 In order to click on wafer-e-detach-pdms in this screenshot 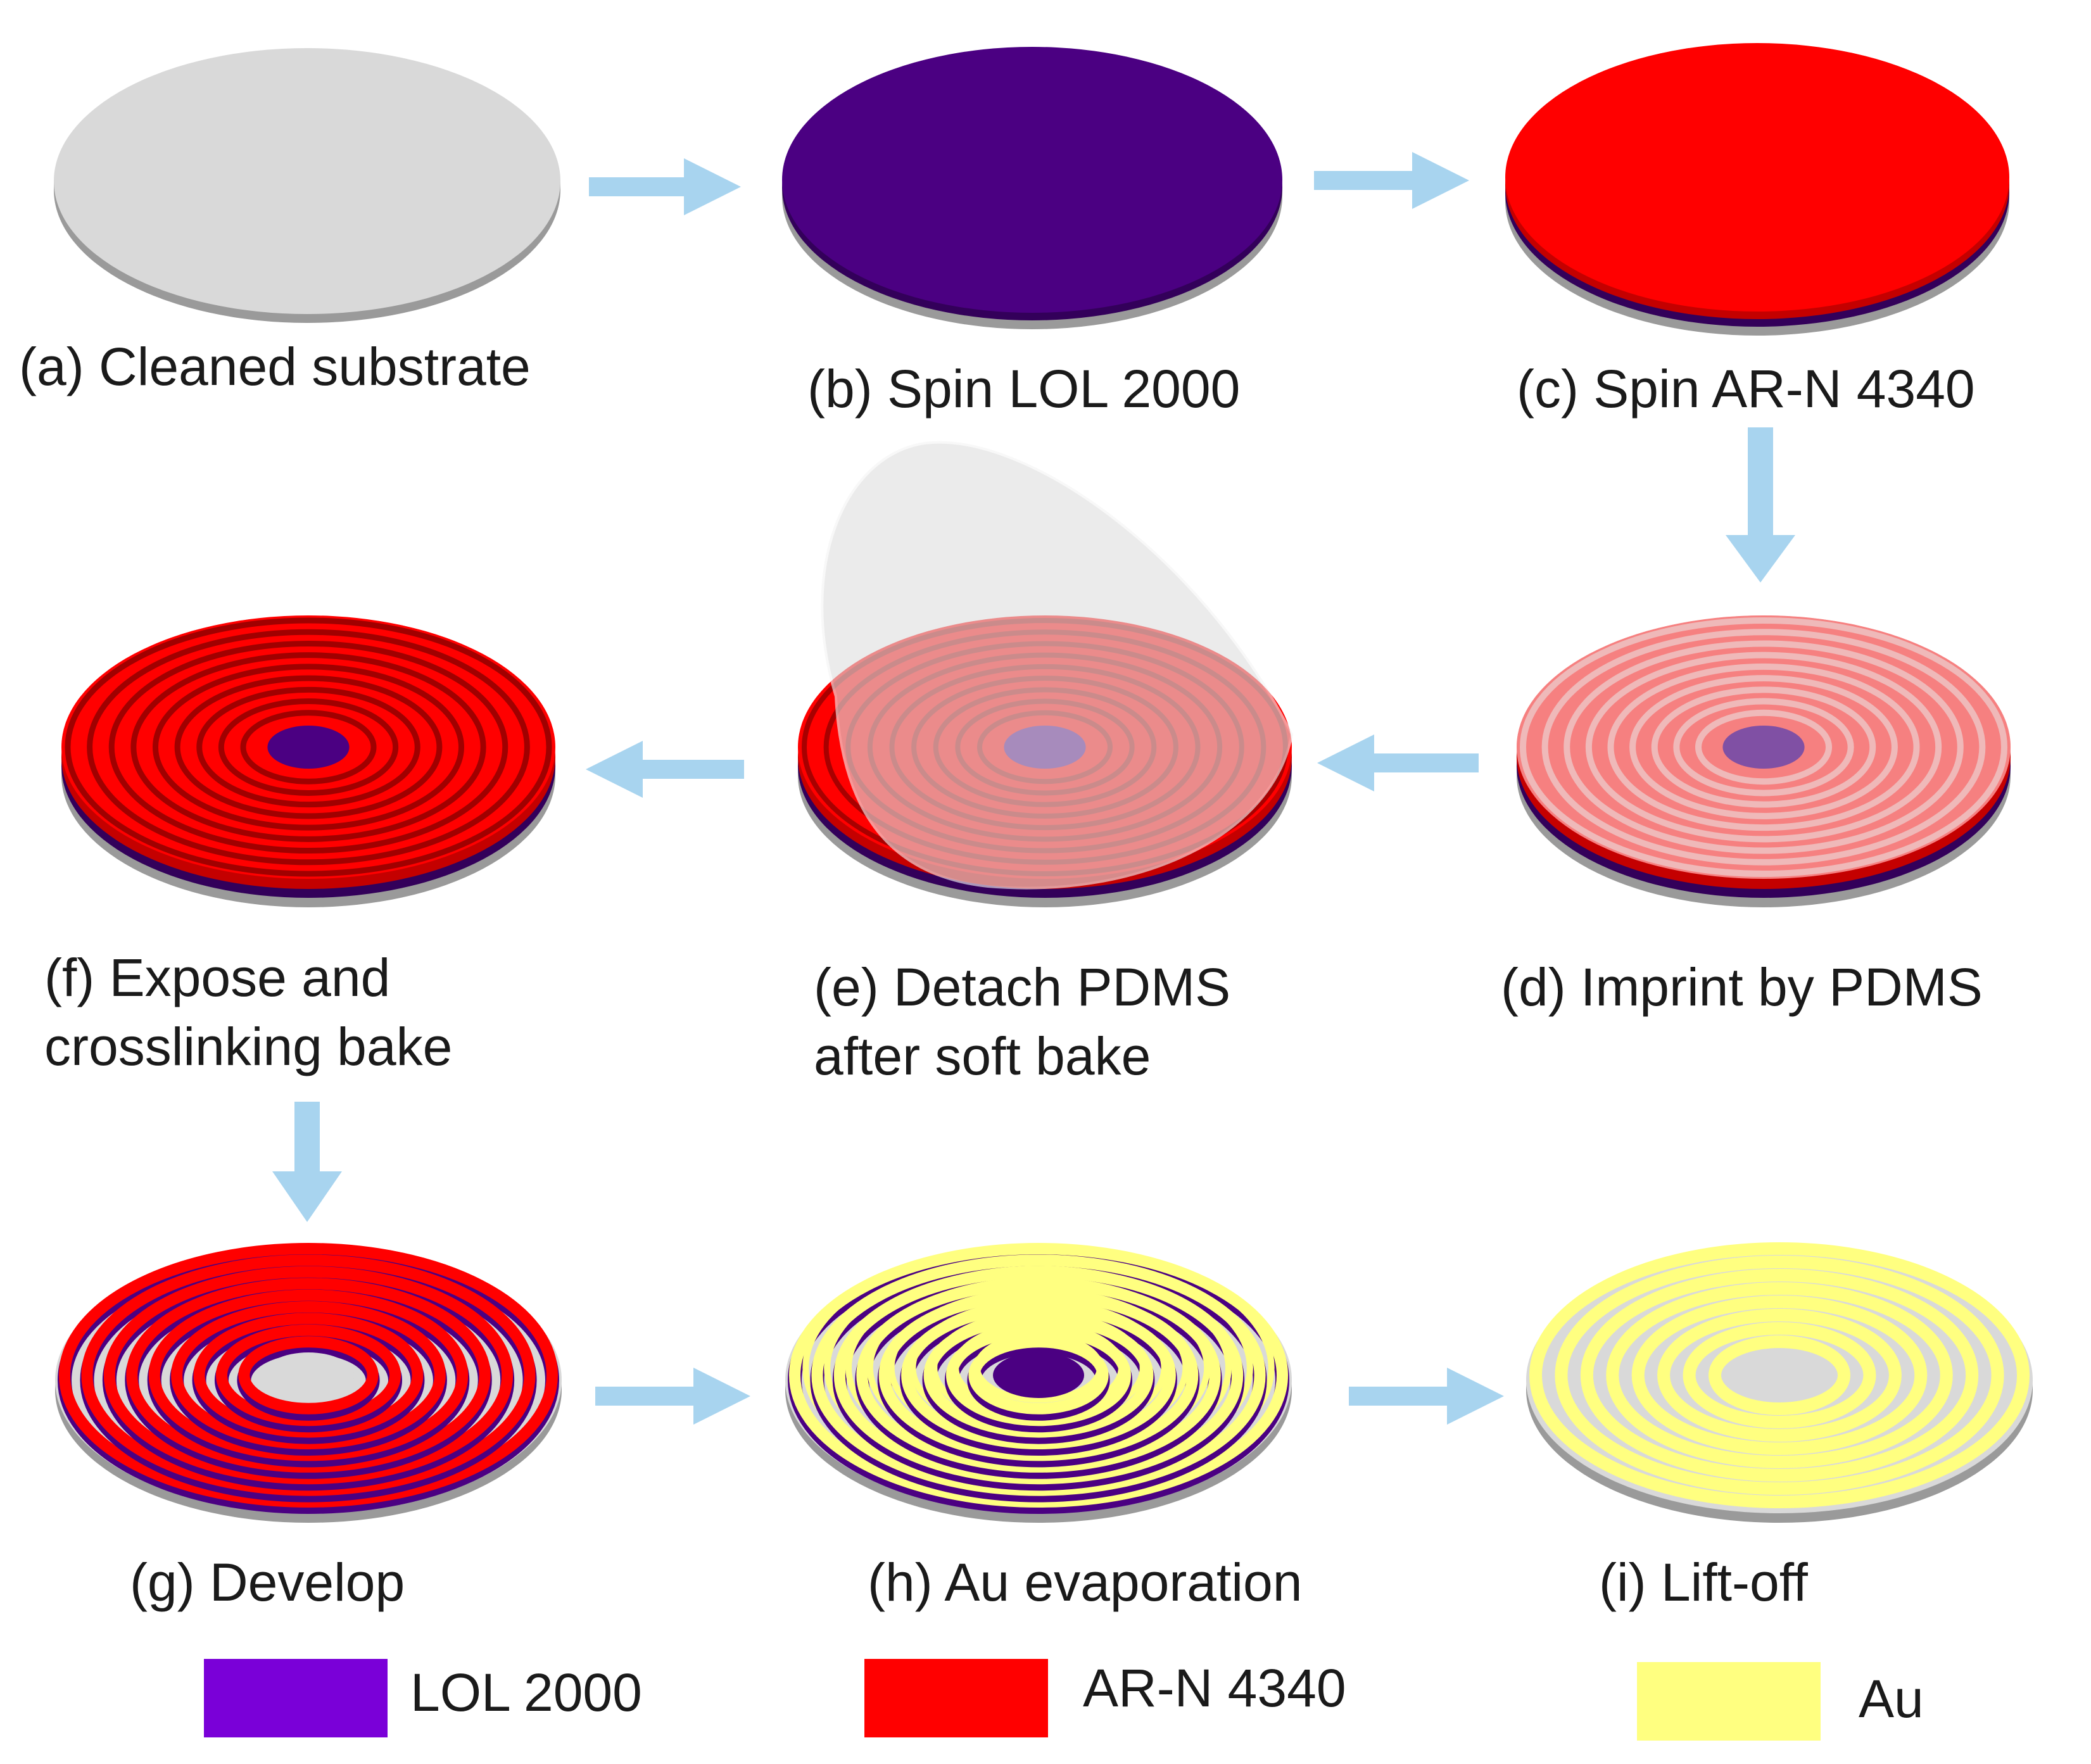, I will do `click(1046, 674)`.